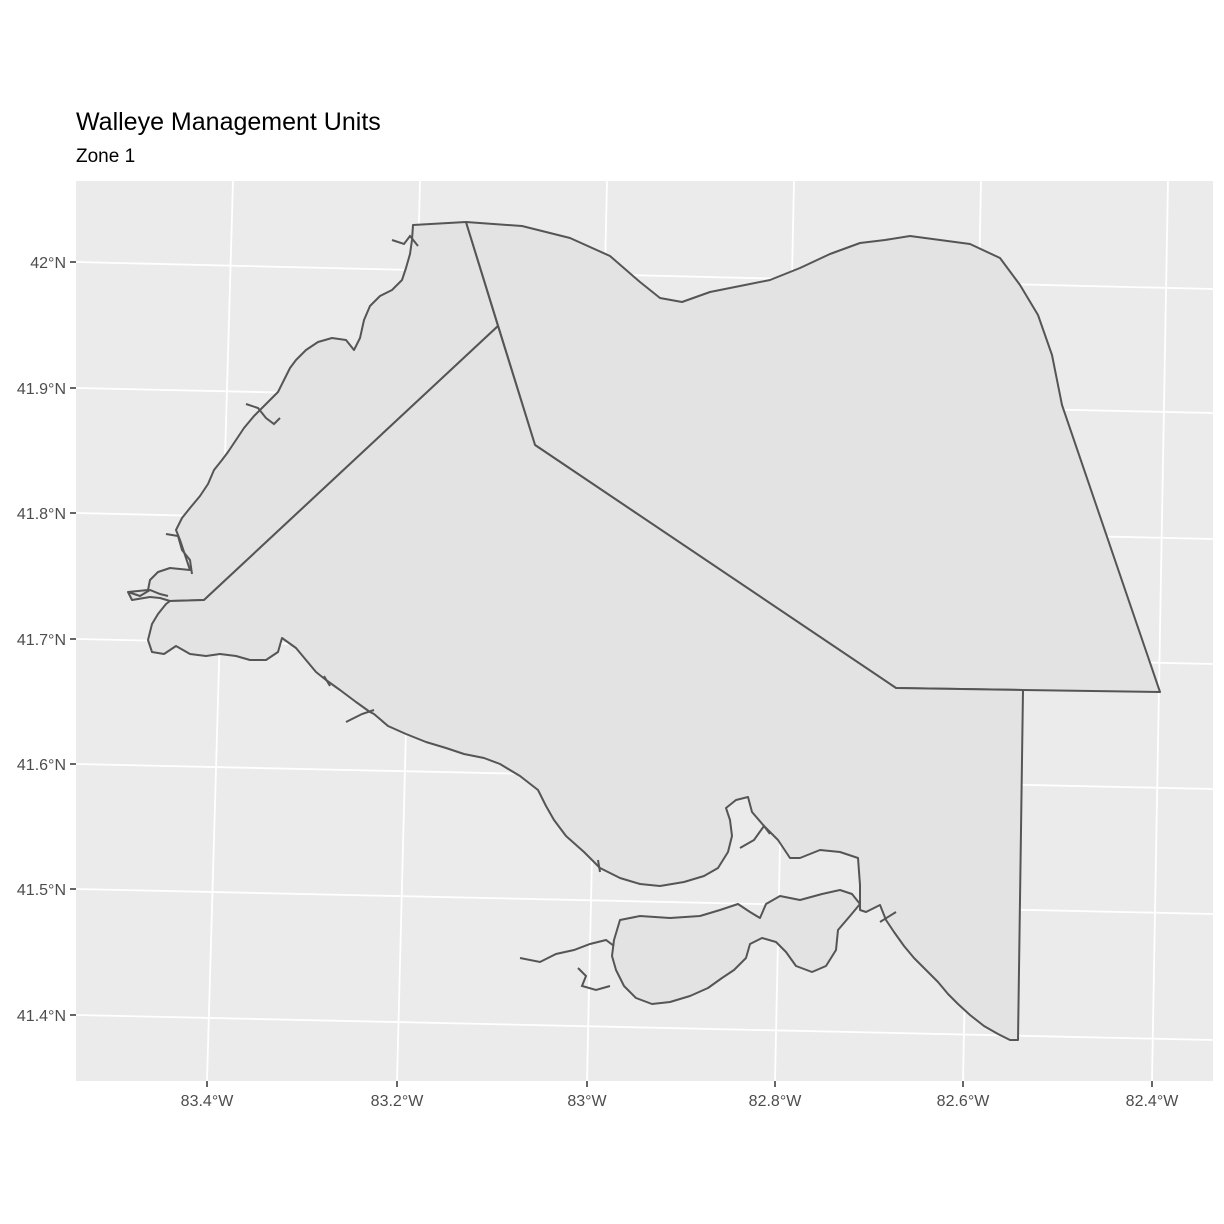  Describe the element at coordinates (148, 593) in the screenshot. I see `shoreline-detail-islands-west` at that location.